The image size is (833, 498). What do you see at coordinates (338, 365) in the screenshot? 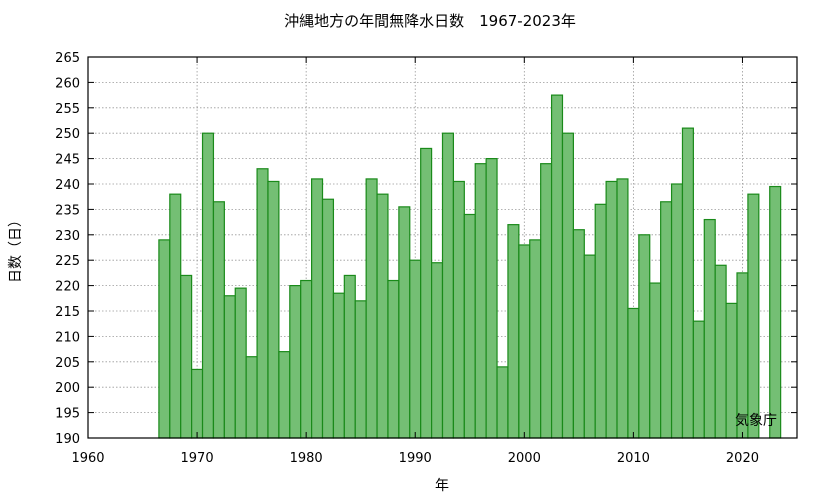
I see `bar-1983` at bounding box center [338, 365].